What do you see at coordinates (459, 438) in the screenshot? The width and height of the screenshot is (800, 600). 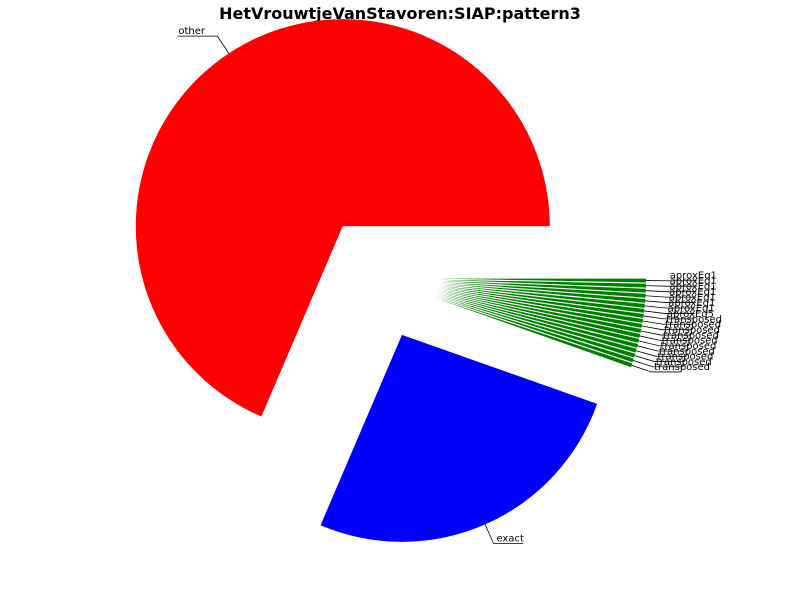 I see `pie-slice-exact` at bounding box center [459, 438].